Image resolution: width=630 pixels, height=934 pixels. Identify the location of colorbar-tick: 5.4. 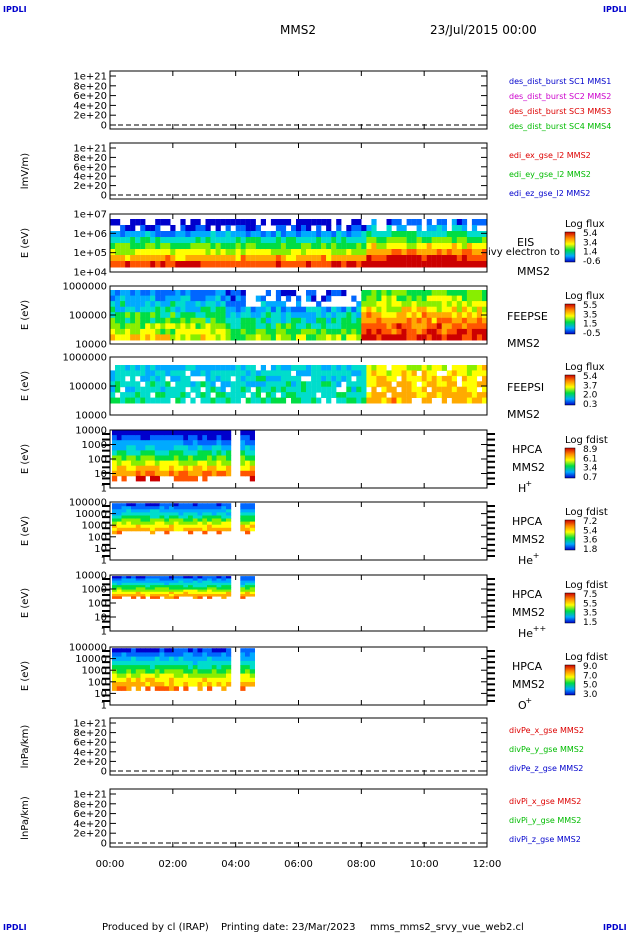
(590, 377).